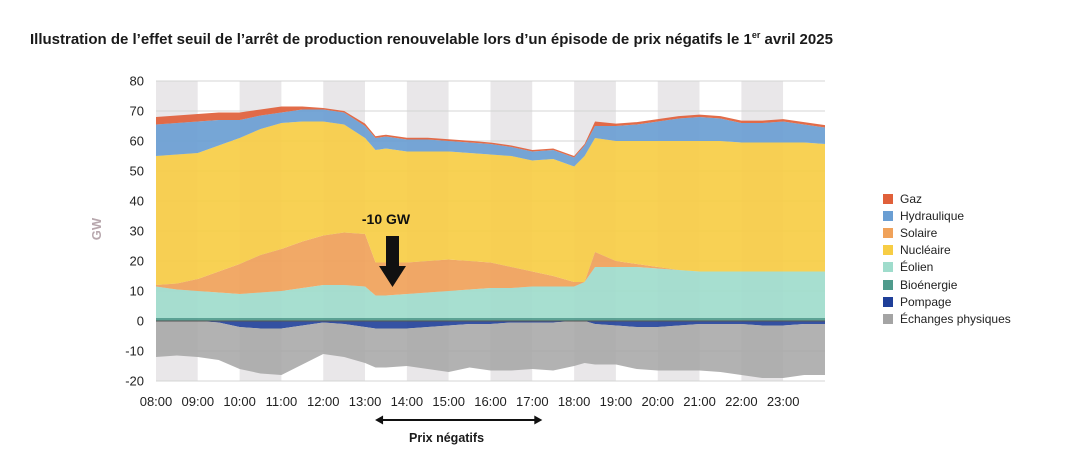 Image resolution: width=1090 pixels, height=467 pixels. Describe the element at coordinates (925, 250) in the screenshot. I see `legend-label: Nucléaire` at that location.